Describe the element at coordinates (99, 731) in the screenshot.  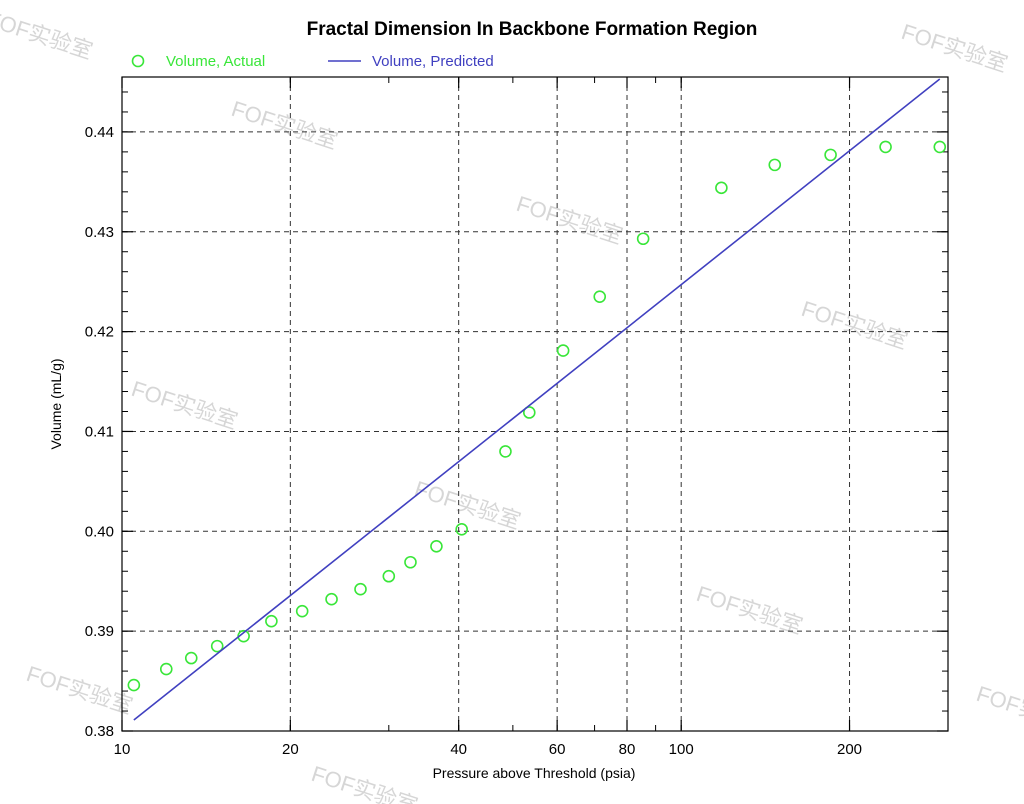
I see `y-tick-label: 0.38` at that location.